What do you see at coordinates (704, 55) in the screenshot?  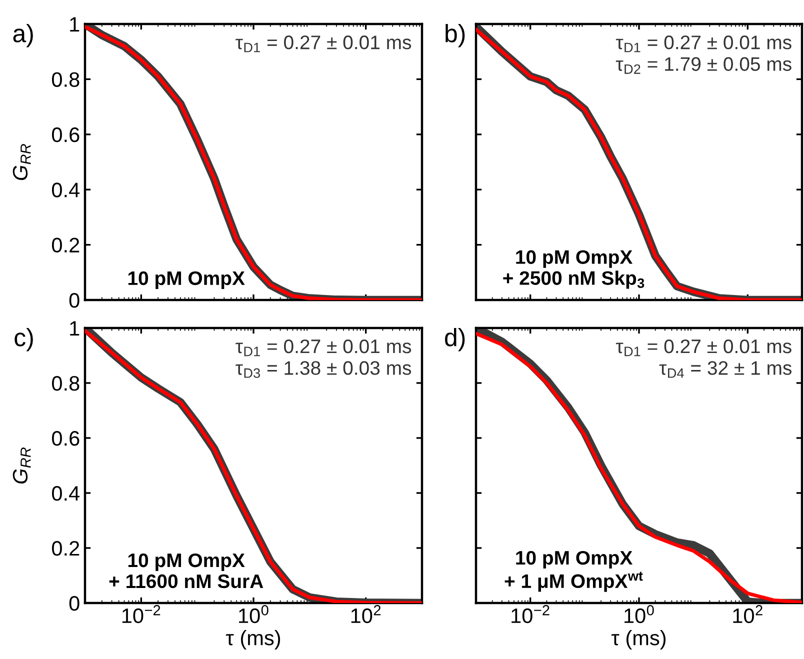 I see `text: τ$_{D1}$ = 0.27 ± 0.01 ms τ$_{D2}$ = 1.79 ± 0.05 ms` at bounding box center [704, 55].